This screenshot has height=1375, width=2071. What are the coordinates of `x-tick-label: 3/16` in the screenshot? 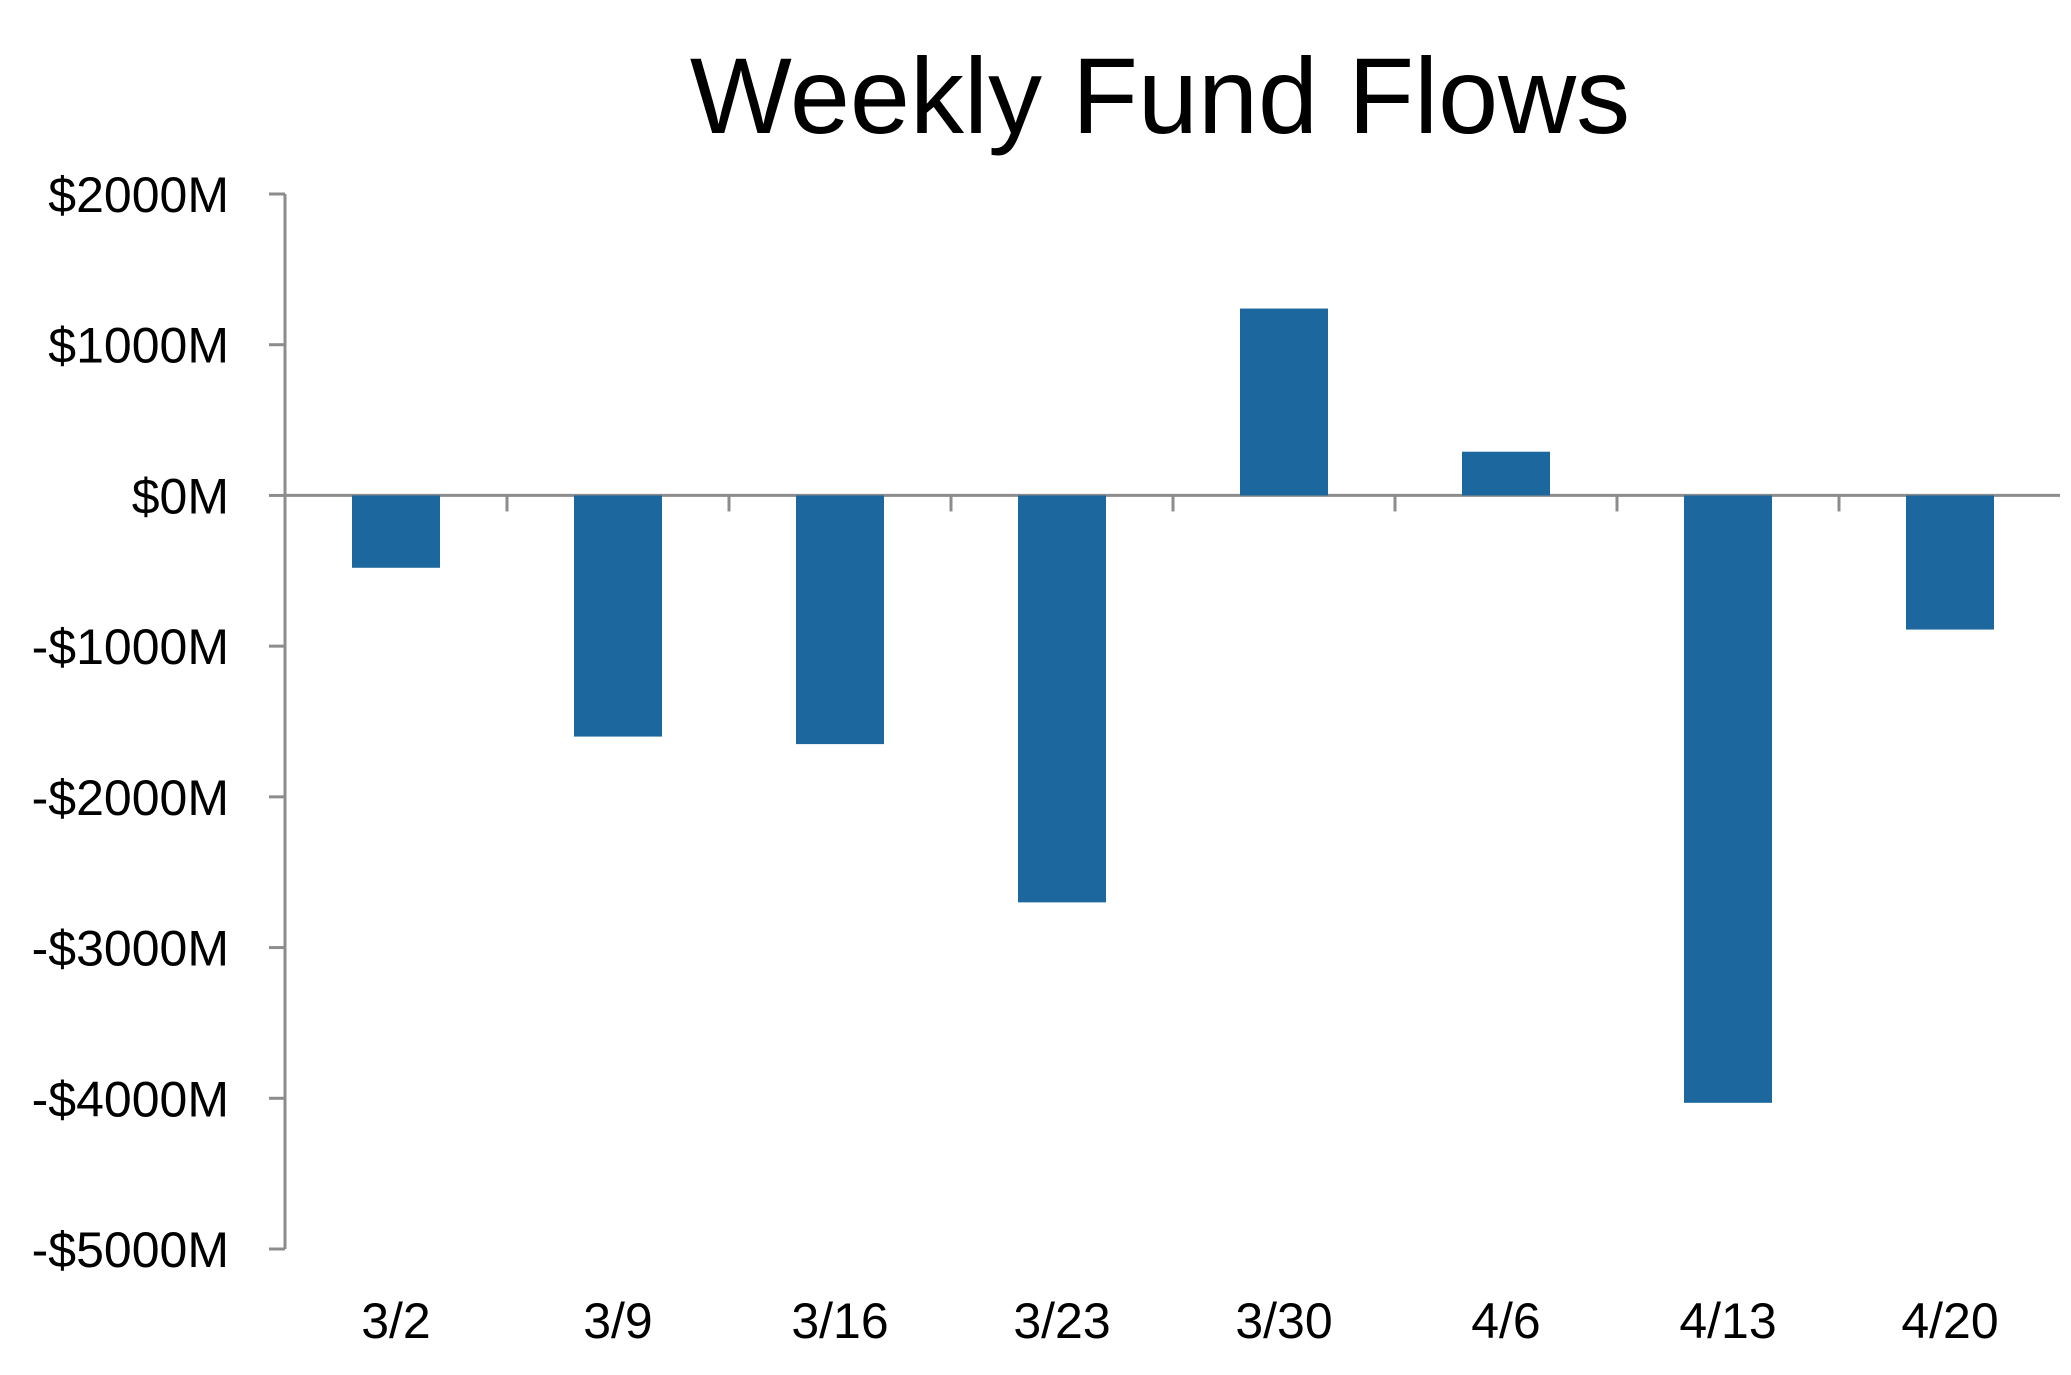 It's located at (839, 1321).